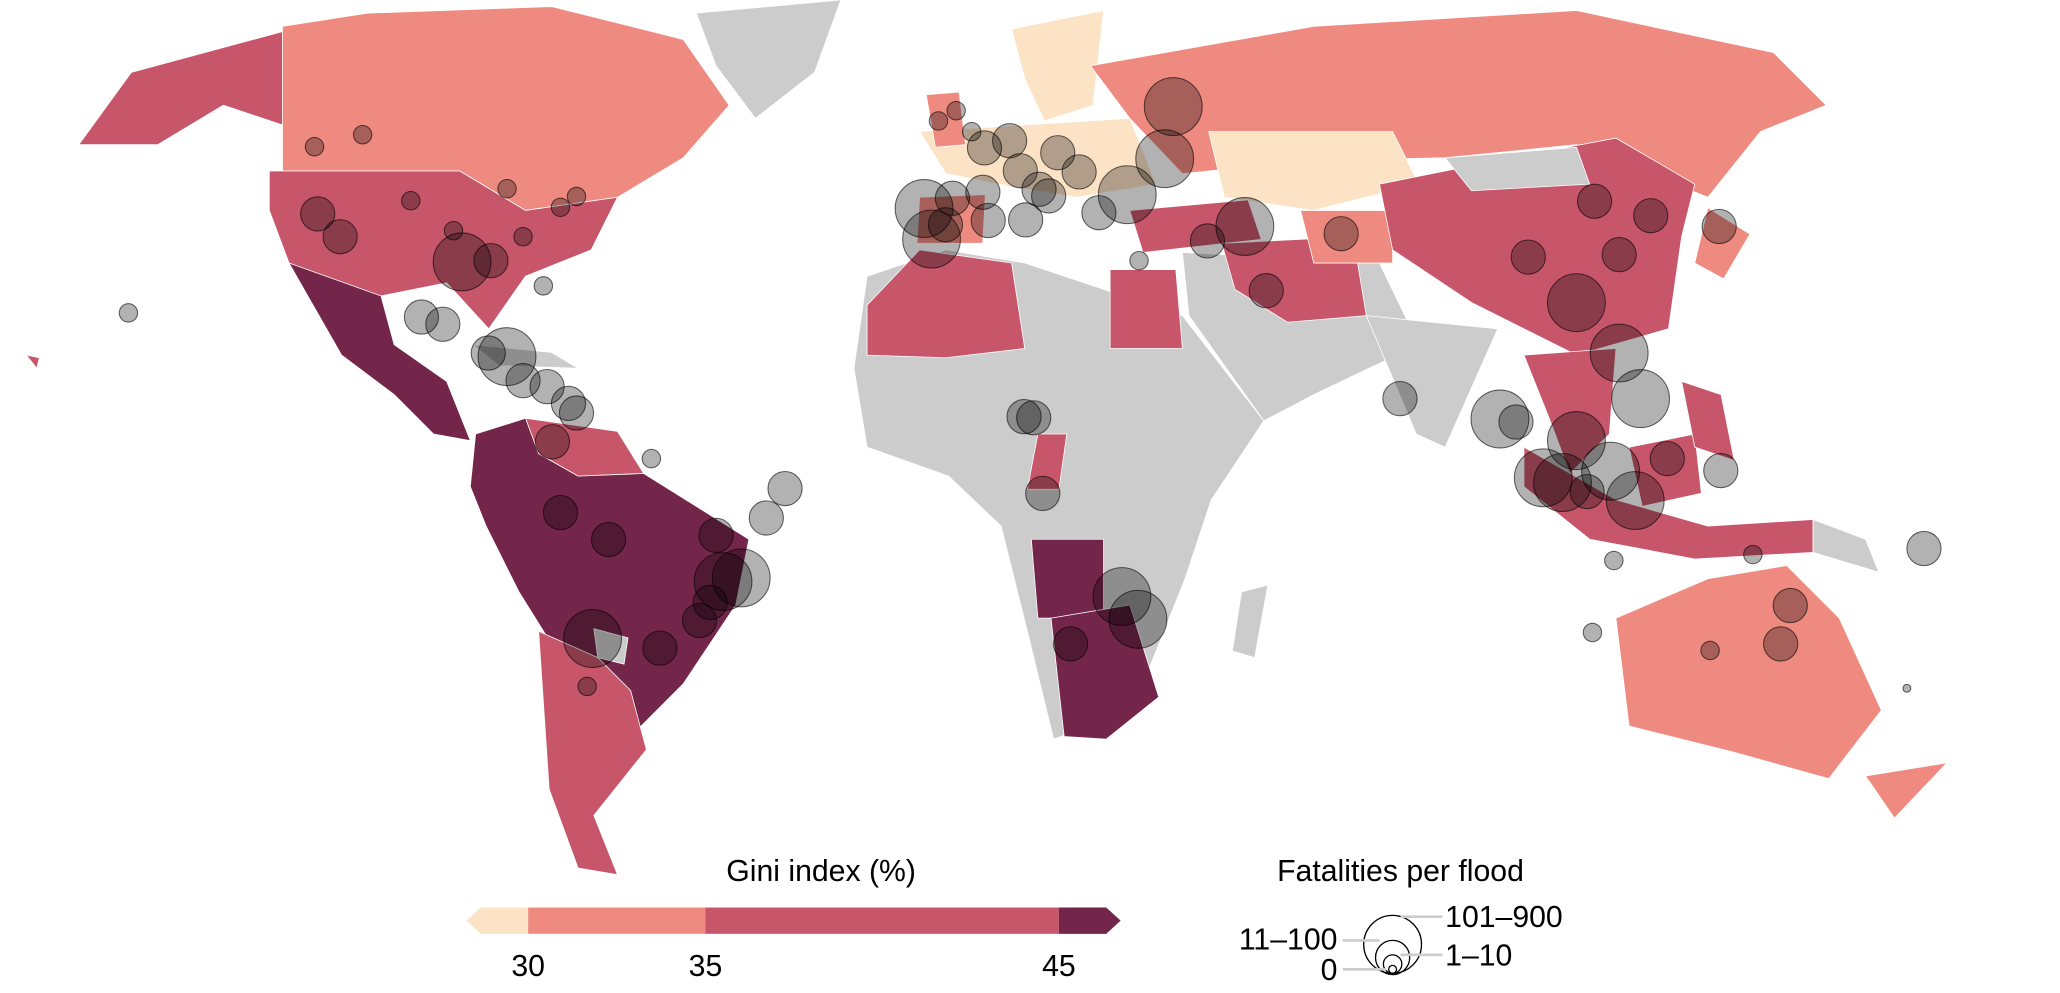 This screenshot has height=993, width=2060. What do you see at coordinates (528, 966) in the screenshot?
I see `gini-tick-30: 30` at bounding box center [528, 966].